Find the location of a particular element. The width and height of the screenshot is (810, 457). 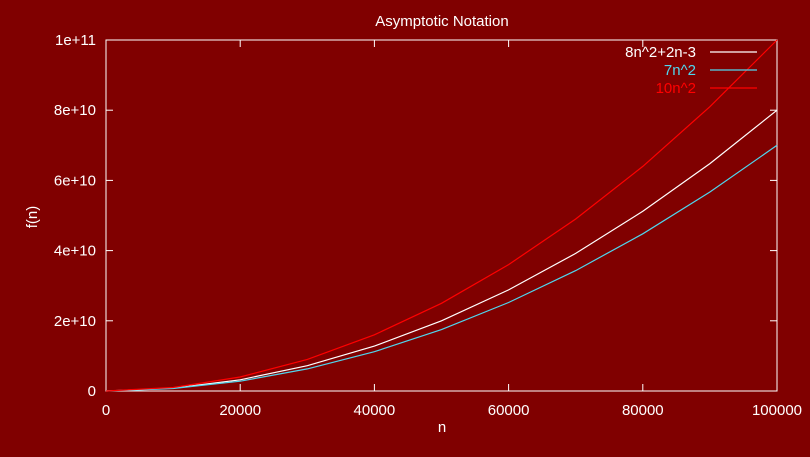

y-tick-label: 0 is located at coordinates (92, 391).